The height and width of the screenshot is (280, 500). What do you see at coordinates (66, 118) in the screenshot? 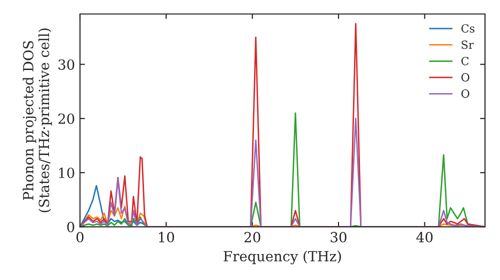
I see `y-tick-label: 20` at bounding box center [66, 118].